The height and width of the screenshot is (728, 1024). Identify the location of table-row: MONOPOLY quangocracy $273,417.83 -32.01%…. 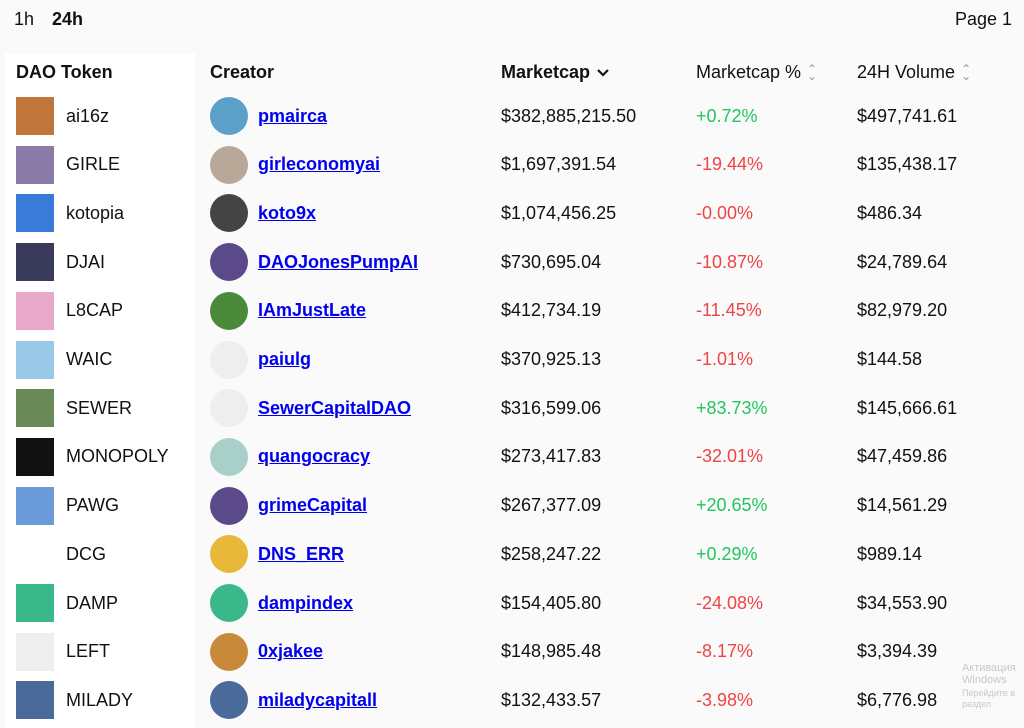
(512, 457).